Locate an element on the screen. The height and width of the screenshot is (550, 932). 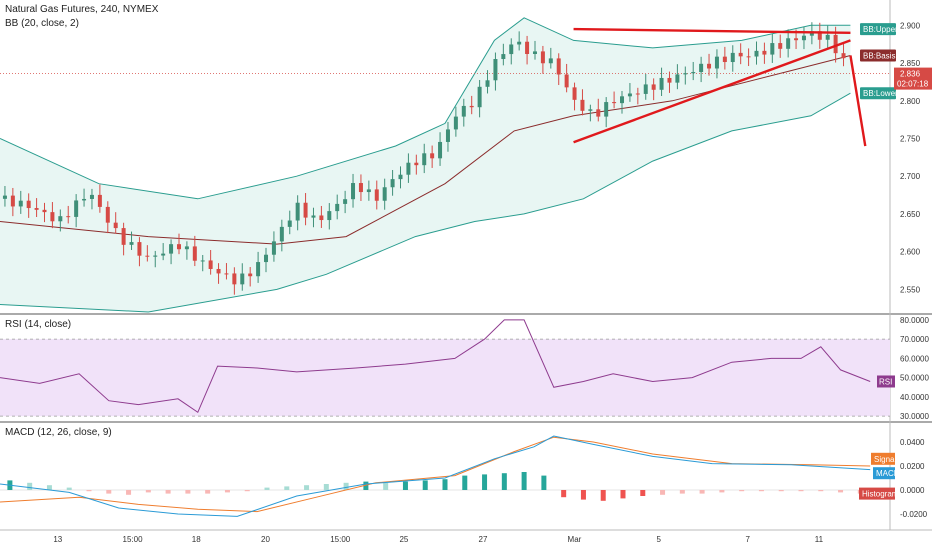
price-tick-label: 2.700 is located at coordinates (910, 176).